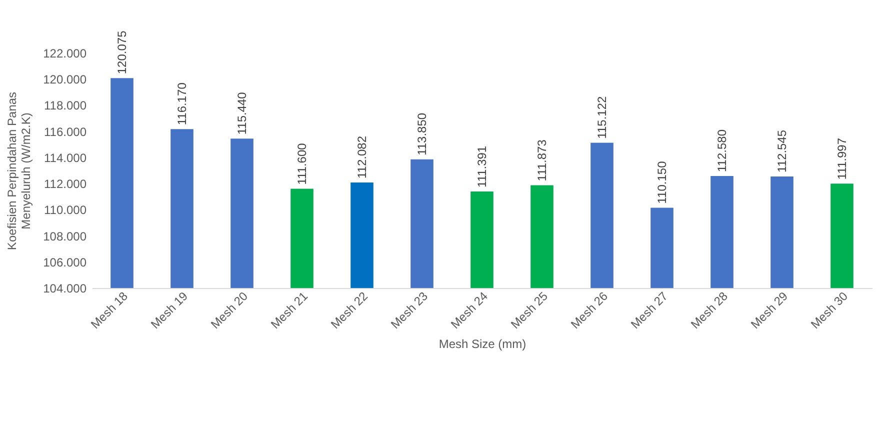  I want to click on y-tick-label: 120.000, so click(65, 79).